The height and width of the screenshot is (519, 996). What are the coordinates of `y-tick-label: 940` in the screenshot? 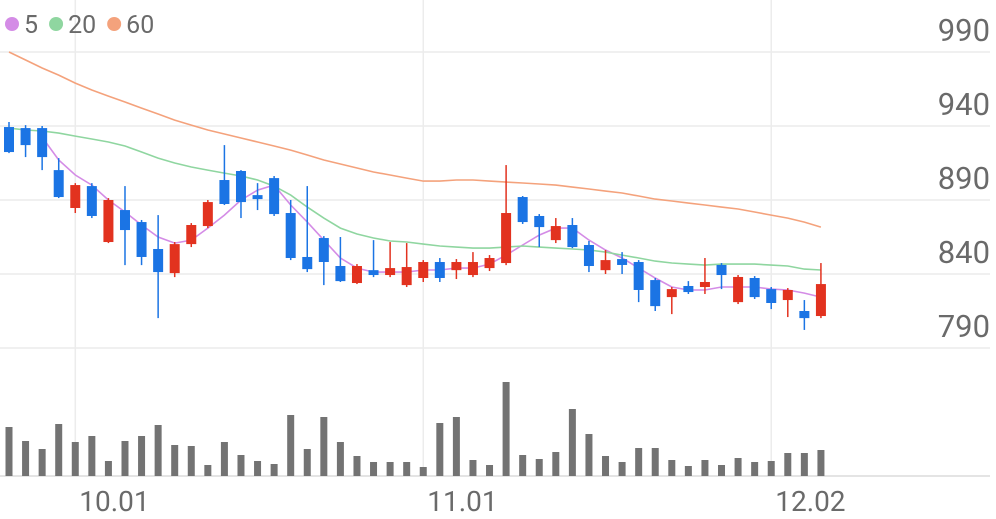 It's located at (964, 104).